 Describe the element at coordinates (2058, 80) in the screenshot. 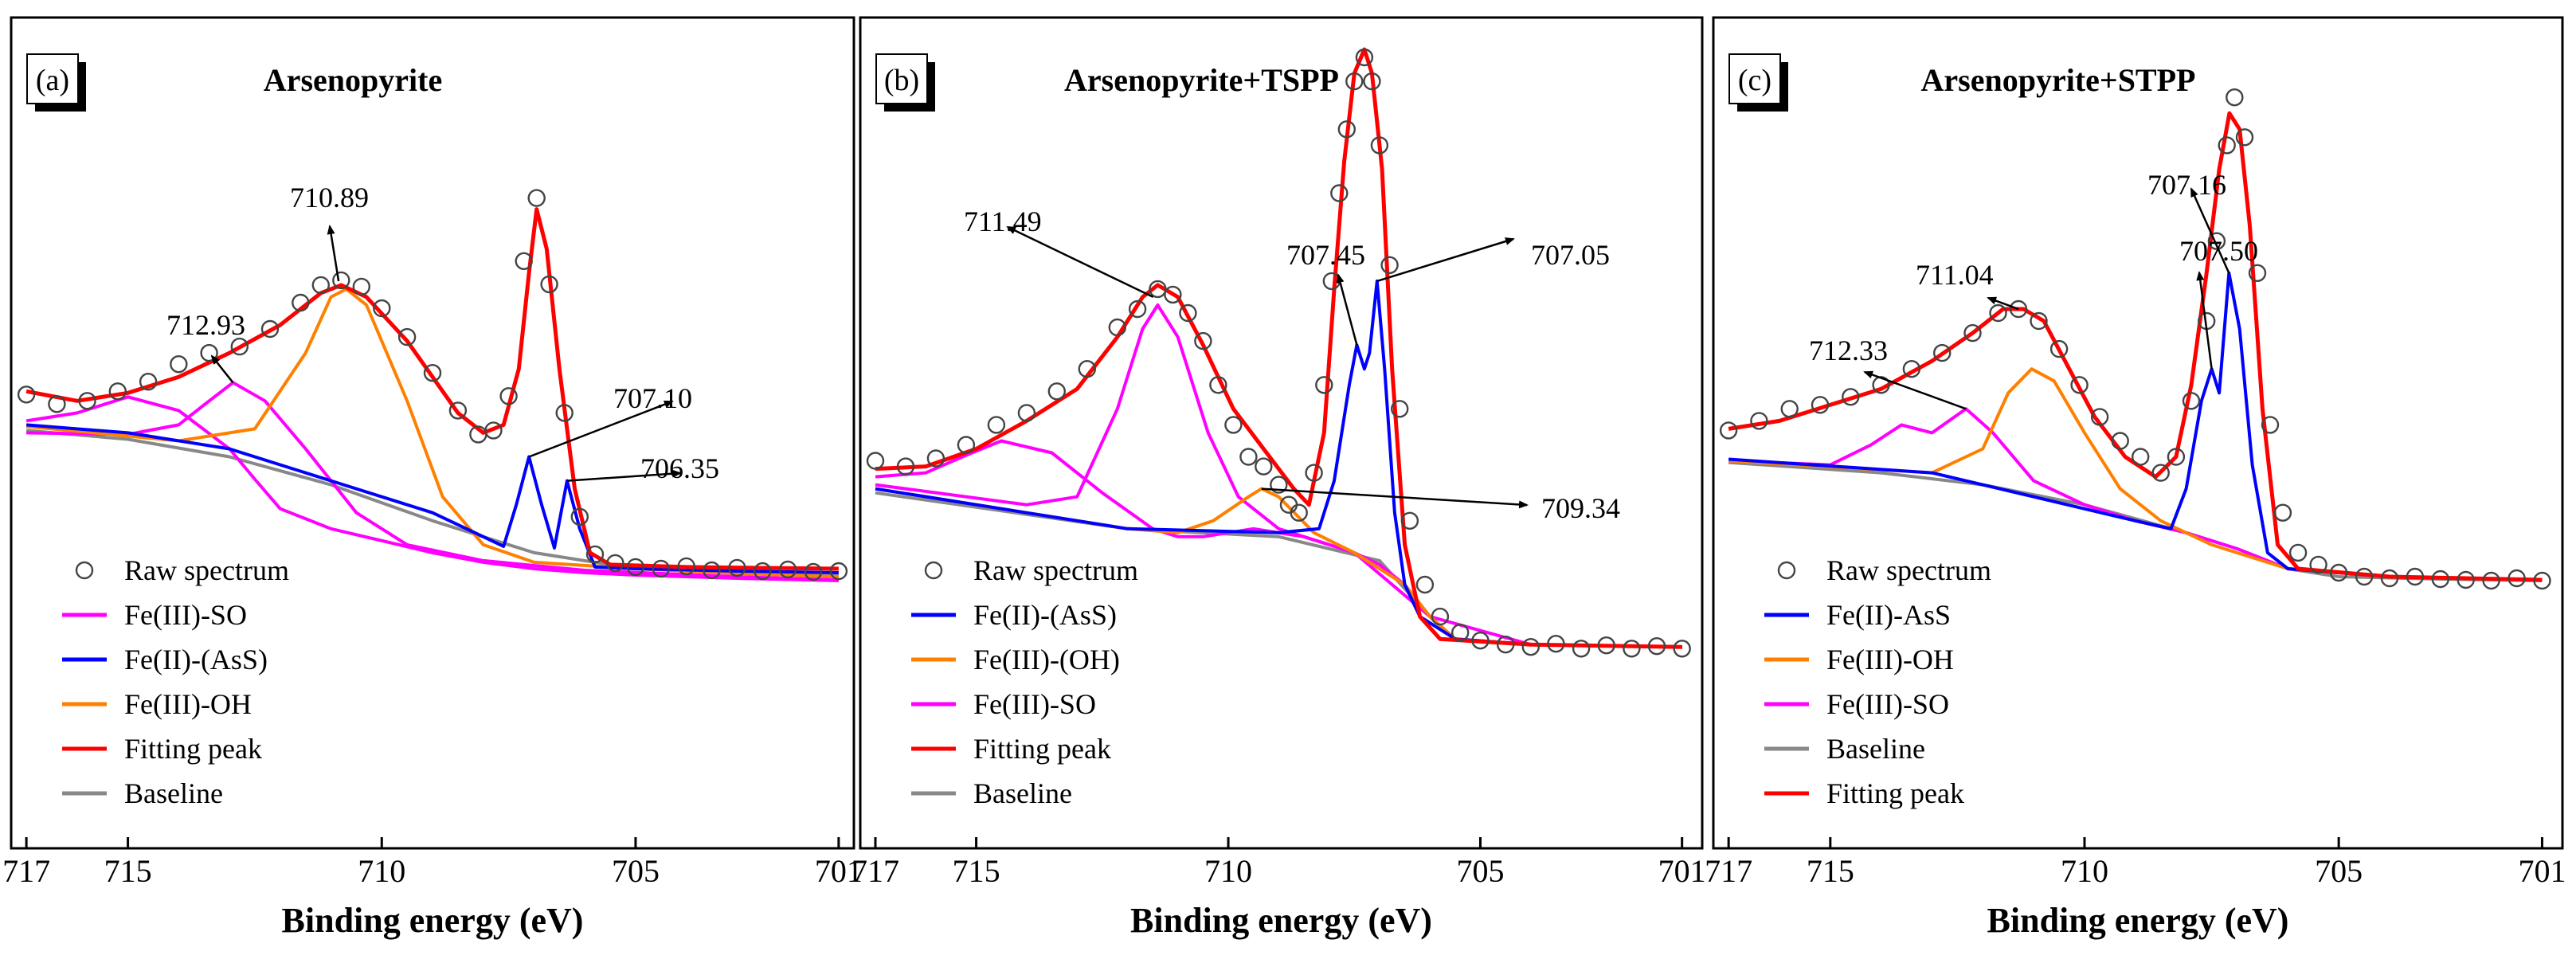

I see `panel-title: Arsenopyrite+STPP` at that location.